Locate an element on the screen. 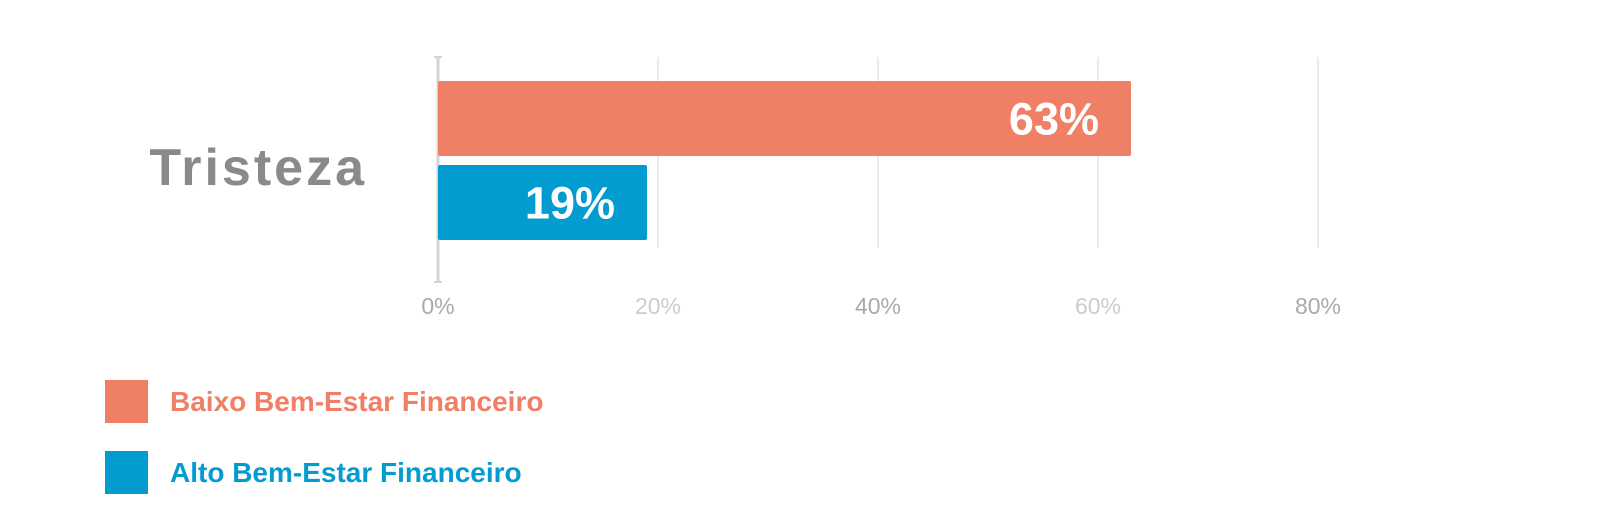 This screenshot has width=1600, height=532. data-label-alto: 19% is located at coordinates (570, 203).